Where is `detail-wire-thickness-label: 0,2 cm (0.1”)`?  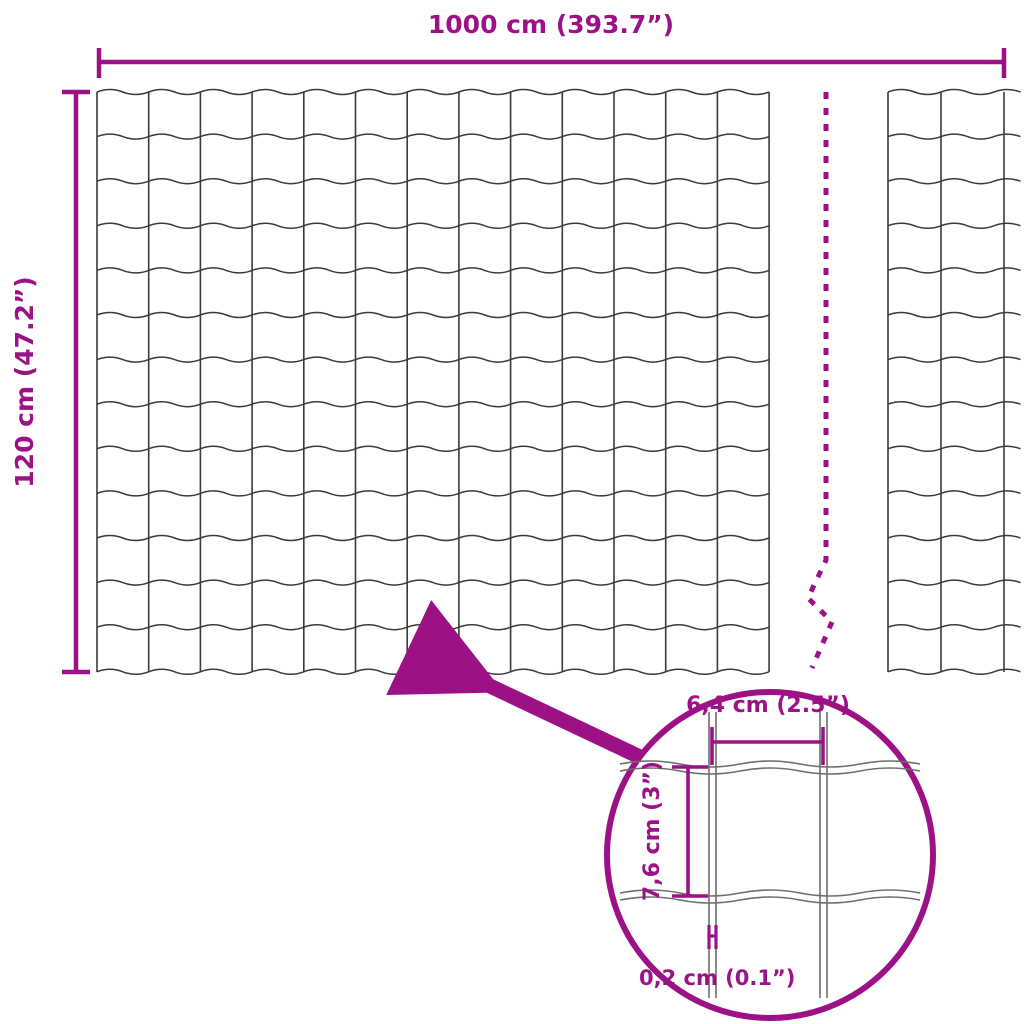
detail-wire-thickness-label: 0,2 cm (0.1”) is located at coordinates (717, 978).